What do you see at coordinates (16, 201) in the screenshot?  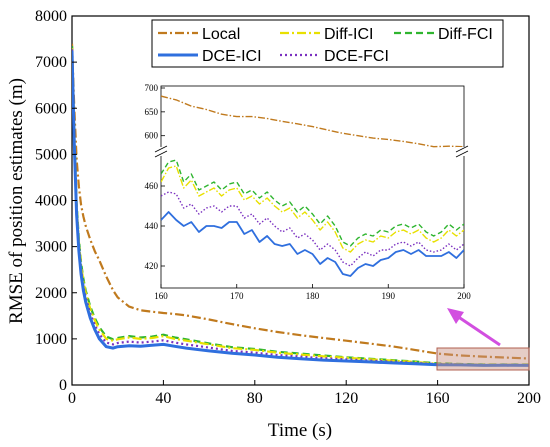 I see `y-axis-title: RMSE of position estimates (m)` at bounding box center [16, 201].